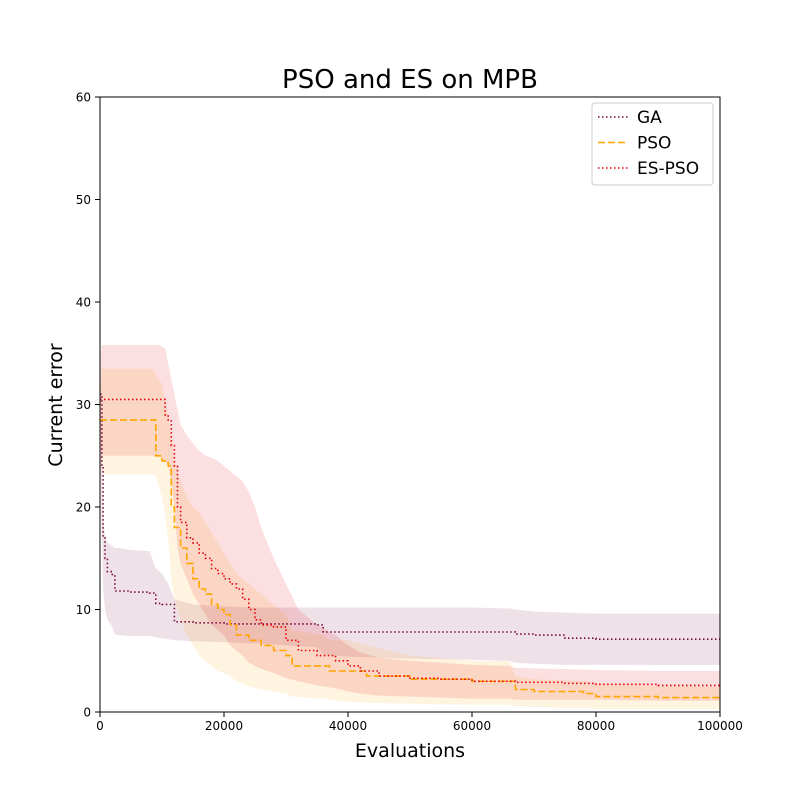  Describe the element at coordinates (100, 726) in the screenshot. I see `x-tick-label: 0` at that location.